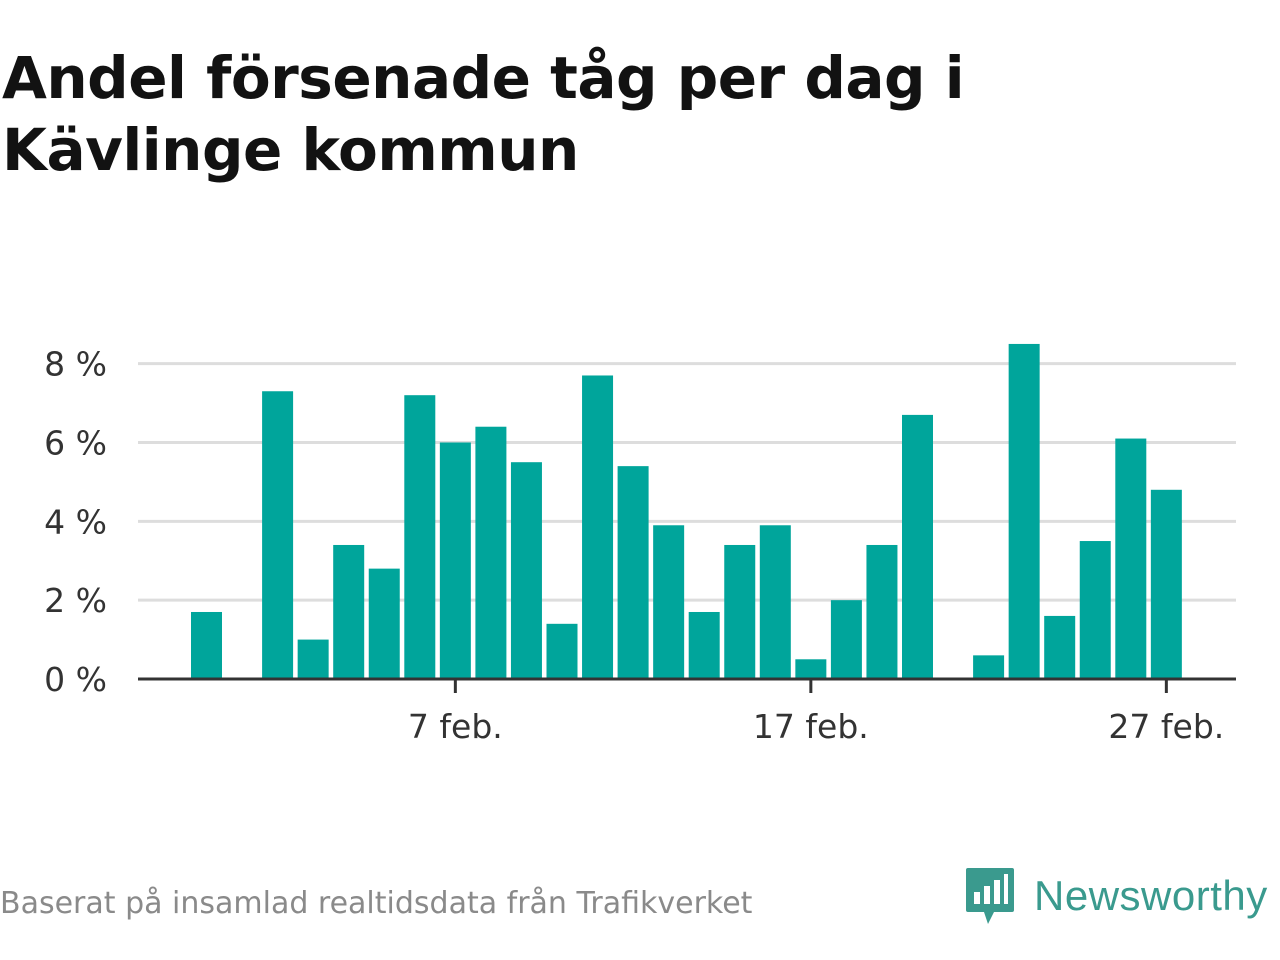 This screenshot has height=960, width=1280. I want to click on y-tick-label: 4 %, so click(75, 521).